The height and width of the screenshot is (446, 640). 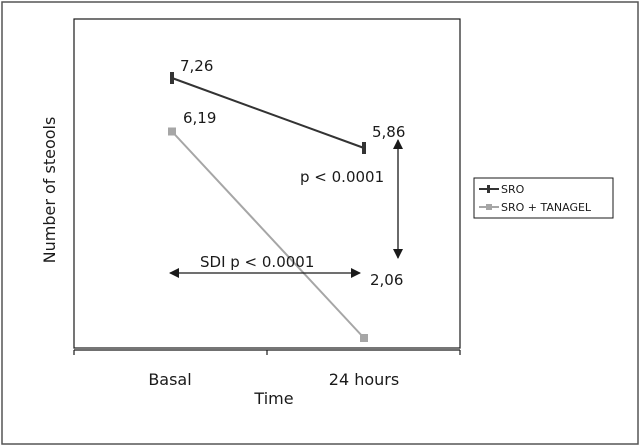 I want to click on legend: SRO SRO + TANAGEL, so click(x=543, y=198).